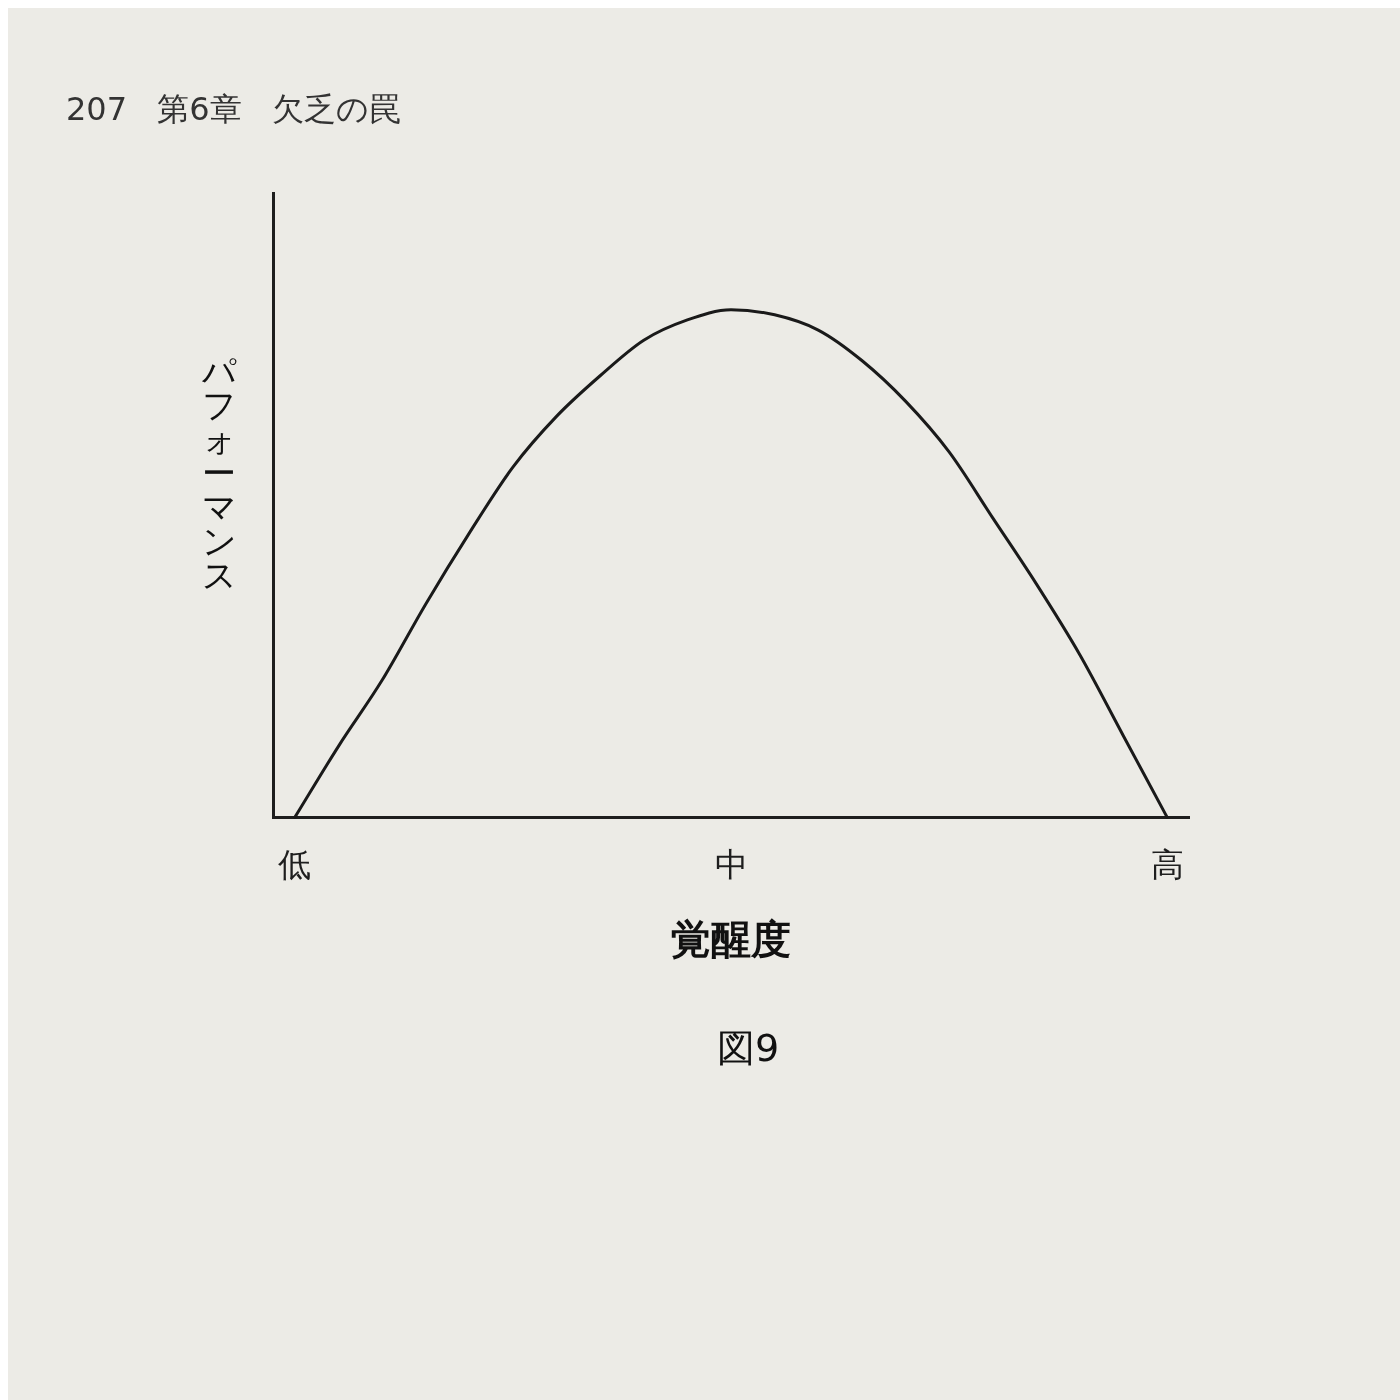 This screenshot has width=1400, height=1400. Describe the element at coordinates (731, 939) in the screenshot. I see `x-axis-title: 覚醒度` at that location.